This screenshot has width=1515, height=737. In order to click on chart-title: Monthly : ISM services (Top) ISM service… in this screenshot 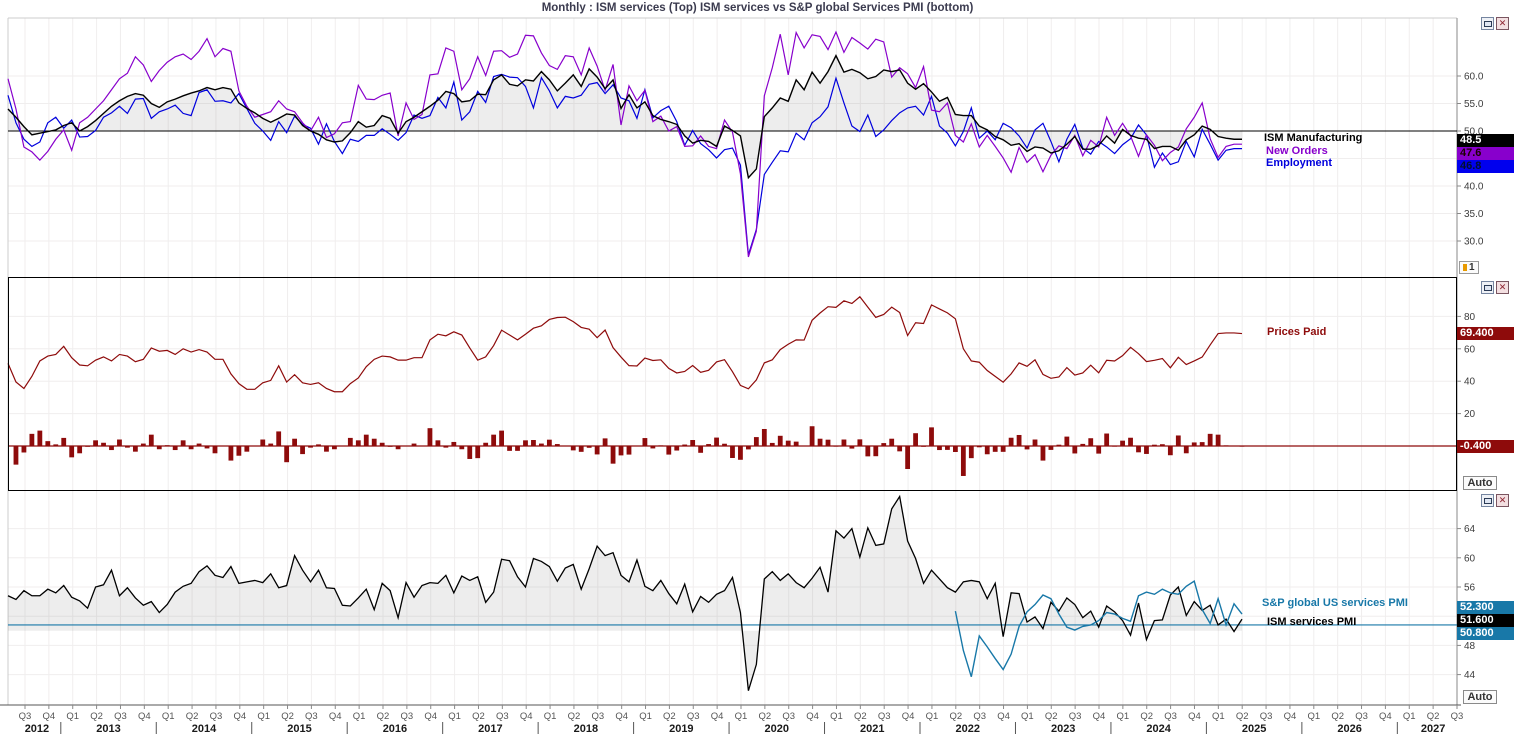, I will do `click(757, 8)`.